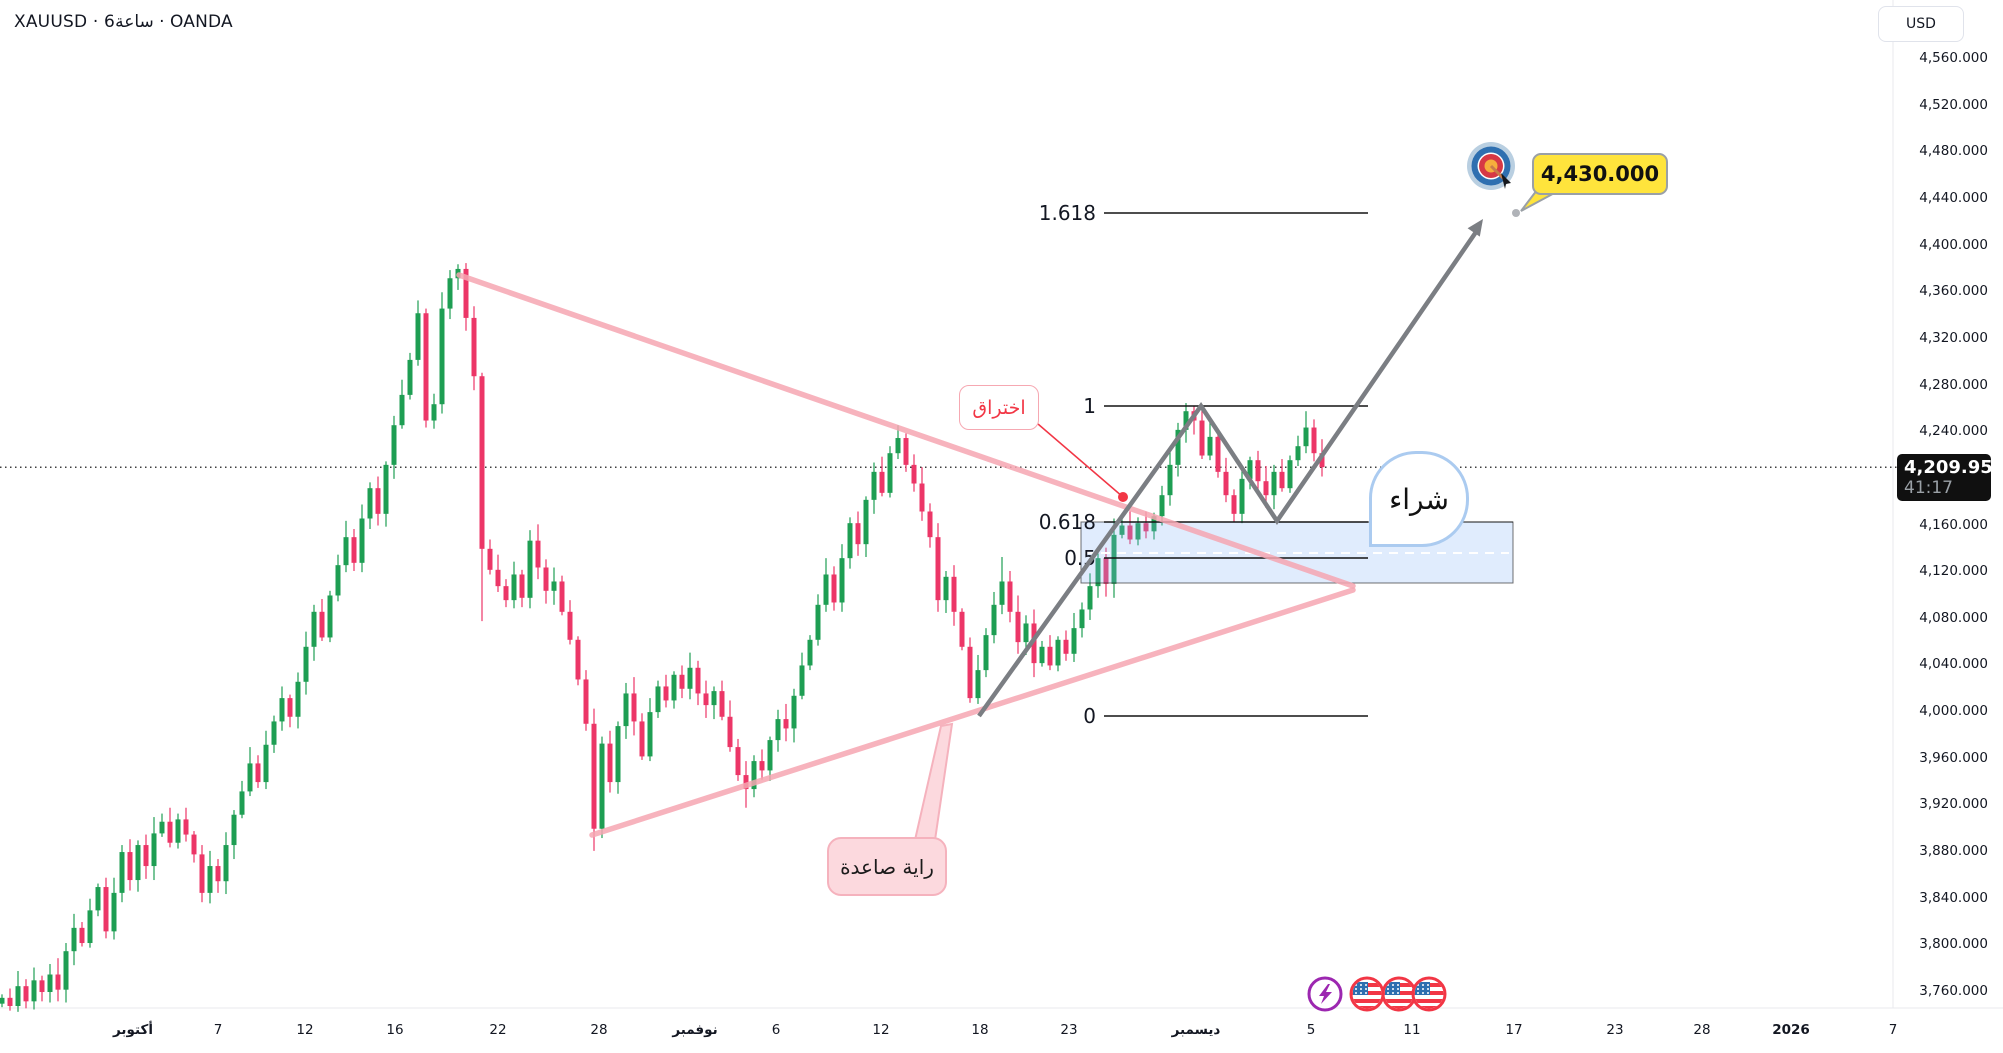 Image resolution: width=2003 pixels, height=1053 pixels. Describe the element at coordinates (1953, 991) in the screenshot. I see `price-scale-label: 3,760.000` at that location.